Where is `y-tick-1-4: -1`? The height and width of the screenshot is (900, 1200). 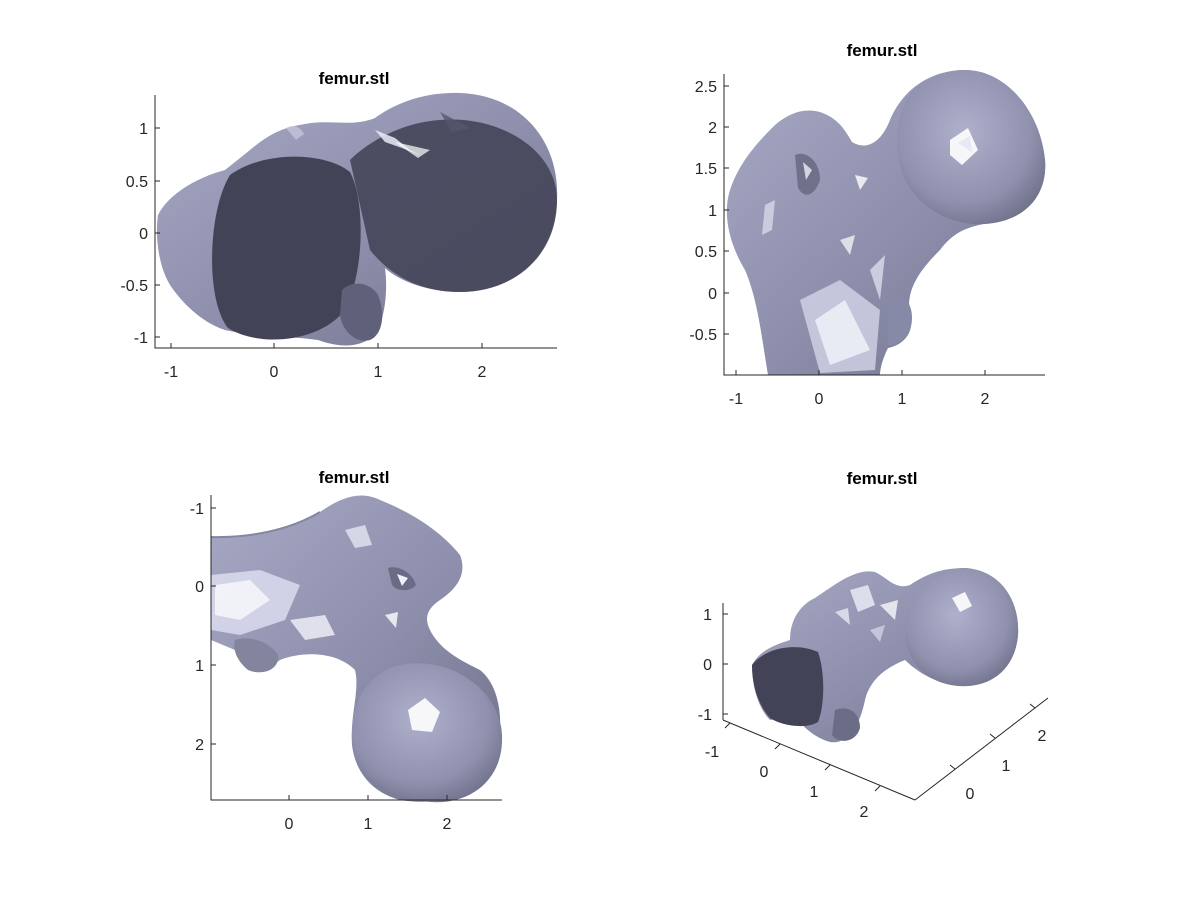 y-tick-1-4: -1 is located at coordinates (141, 338).